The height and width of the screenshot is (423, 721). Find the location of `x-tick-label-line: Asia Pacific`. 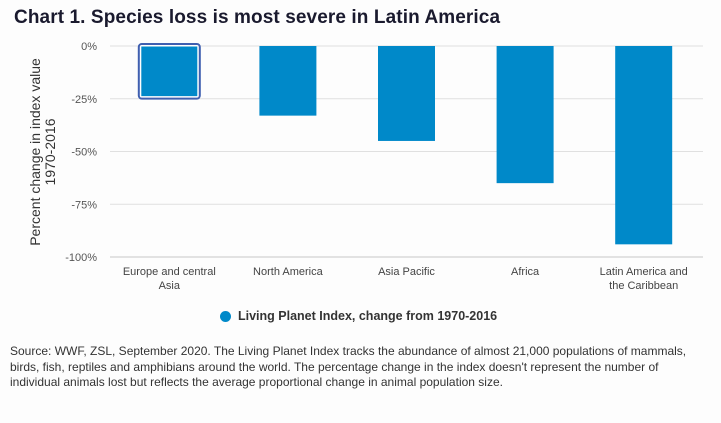

x-tick-label-line: Asia Pacific is located at coordinates (406, 272).